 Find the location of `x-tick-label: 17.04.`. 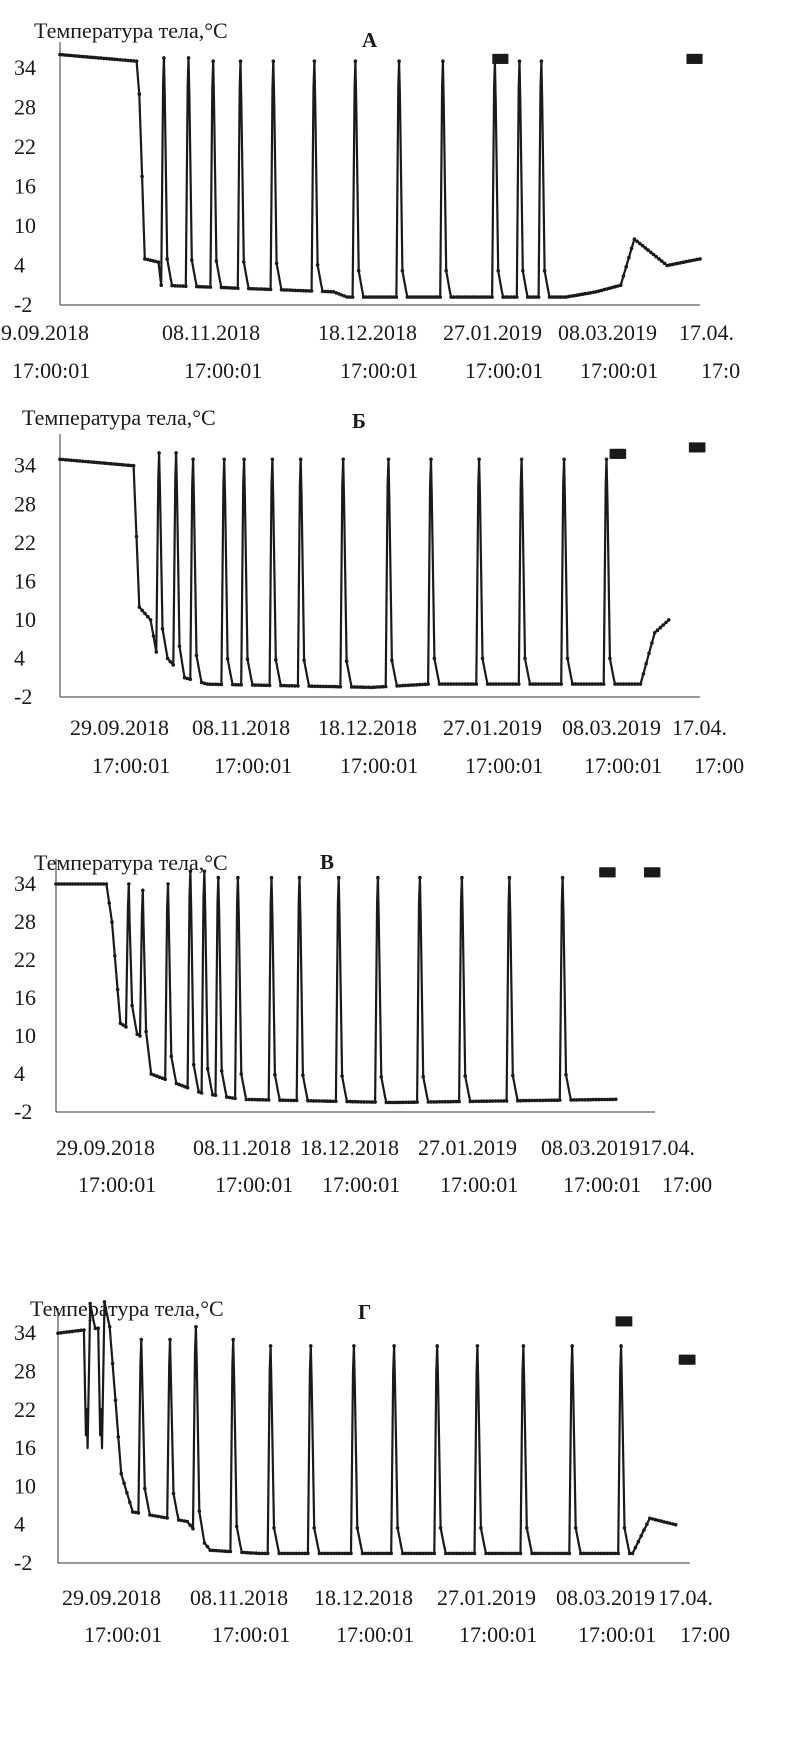

x-tick-label: 17.04. is located at coordinates (699, 727).